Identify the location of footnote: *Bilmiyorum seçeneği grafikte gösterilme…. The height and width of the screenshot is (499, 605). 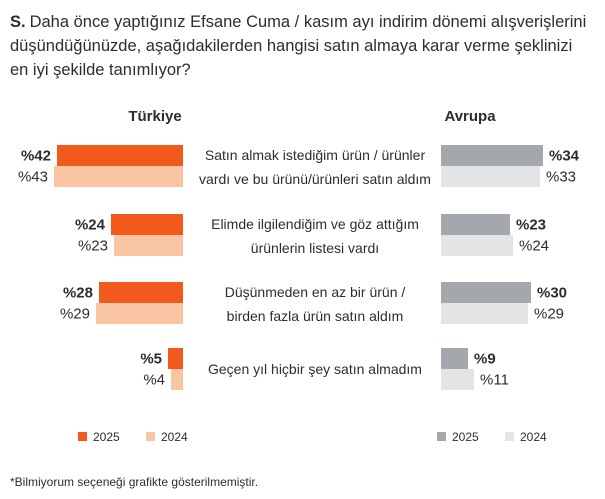
(134, 482).